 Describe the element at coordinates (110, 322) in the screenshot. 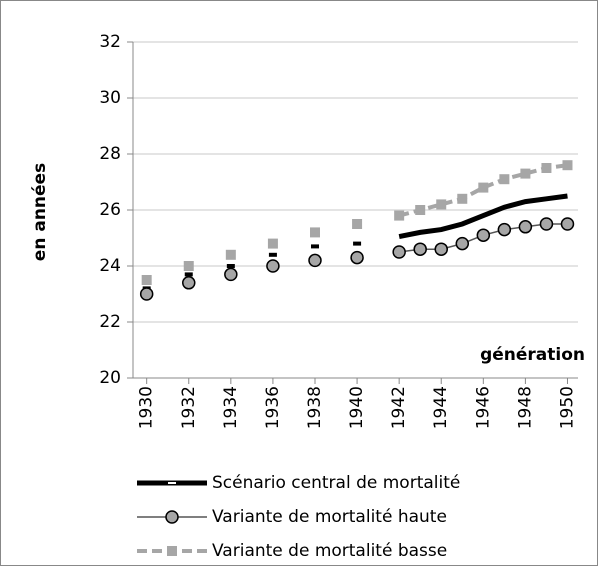

I see `y-tick-label: 22` at that location.